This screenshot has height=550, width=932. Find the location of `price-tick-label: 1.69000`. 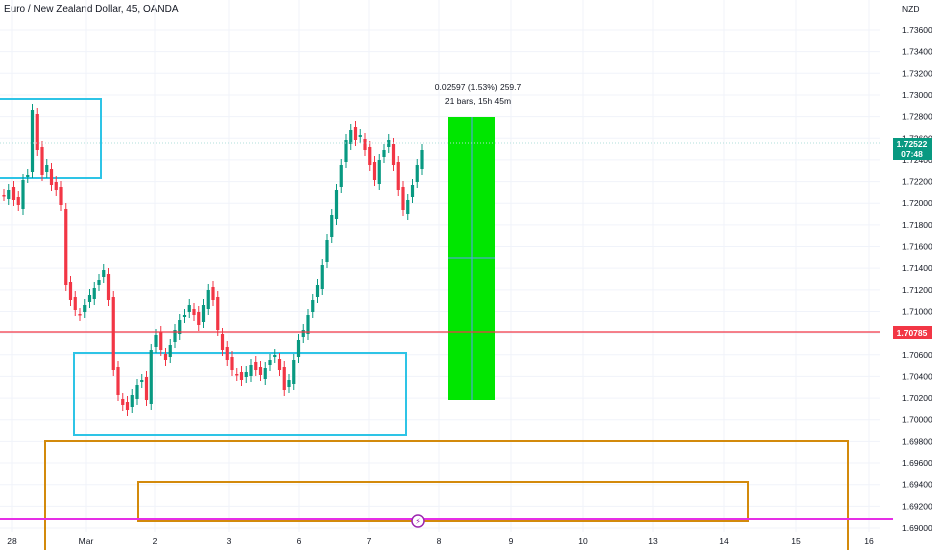

price-tick-label: 1.69000 is located at coordinates (917, 528).